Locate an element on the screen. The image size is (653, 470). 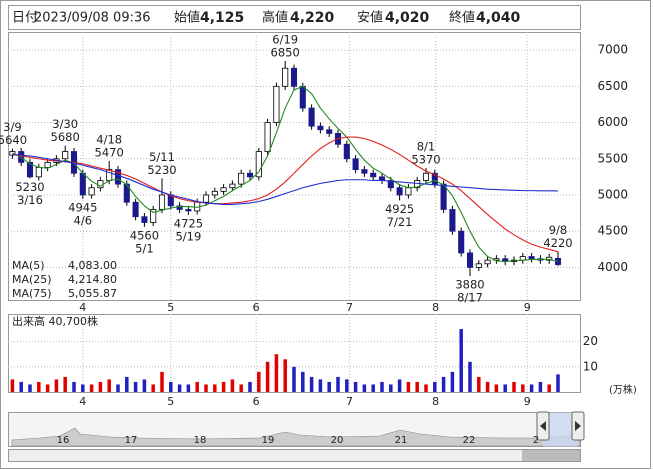
header-box is located at coordinates (294, 17).